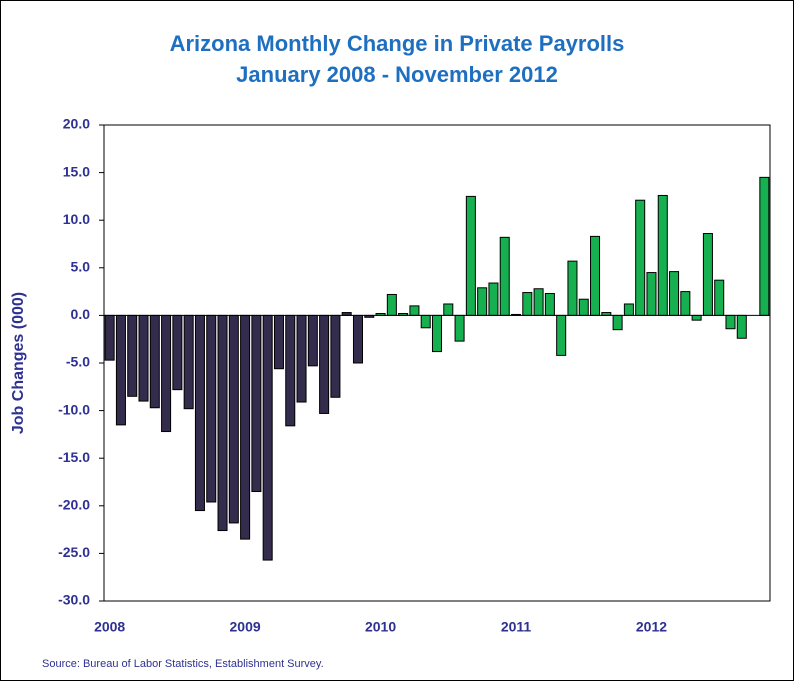 The width and height of the screenshot is (794, 681). What do you see at coordinates (76, 171) in the screenshot?
I see `y-tick-label: 15.0` at bounding box center [76, 171].